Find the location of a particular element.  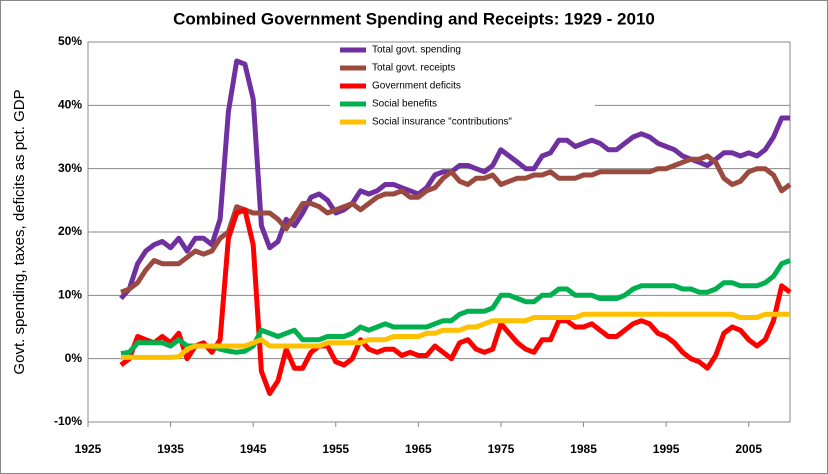

y-tick-label: 50% is located at coordinates (70, 41).